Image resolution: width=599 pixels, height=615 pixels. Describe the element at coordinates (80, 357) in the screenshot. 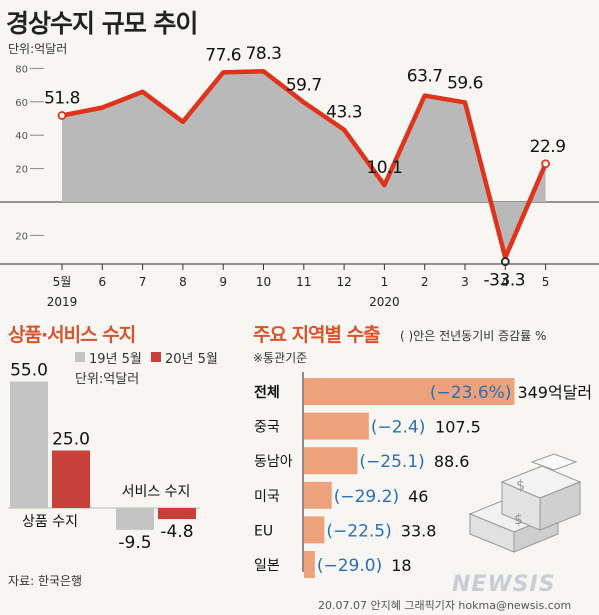

I see `legend-swatch-2019` at that location.